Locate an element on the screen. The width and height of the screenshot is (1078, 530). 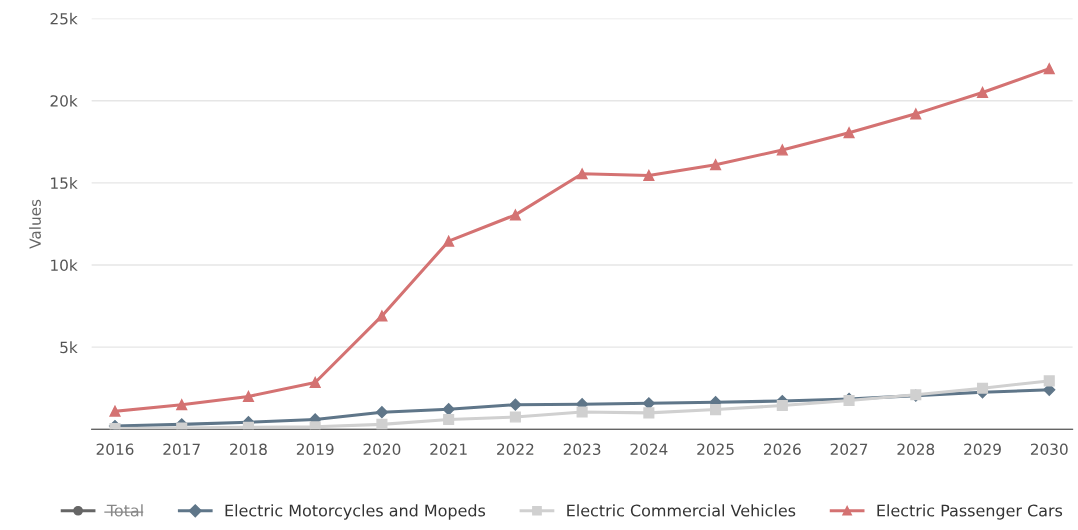
x-tick-label: 2030 is located at coordinates (1049, 449).